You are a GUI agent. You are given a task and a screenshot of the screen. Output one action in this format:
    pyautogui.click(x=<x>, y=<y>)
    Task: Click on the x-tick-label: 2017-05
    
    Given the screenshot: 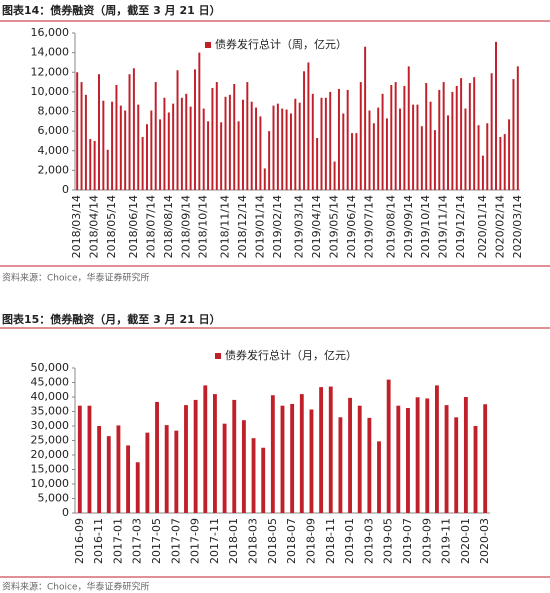 What is the action you would take?
    pyautogui.click(x=156, y=541)
    